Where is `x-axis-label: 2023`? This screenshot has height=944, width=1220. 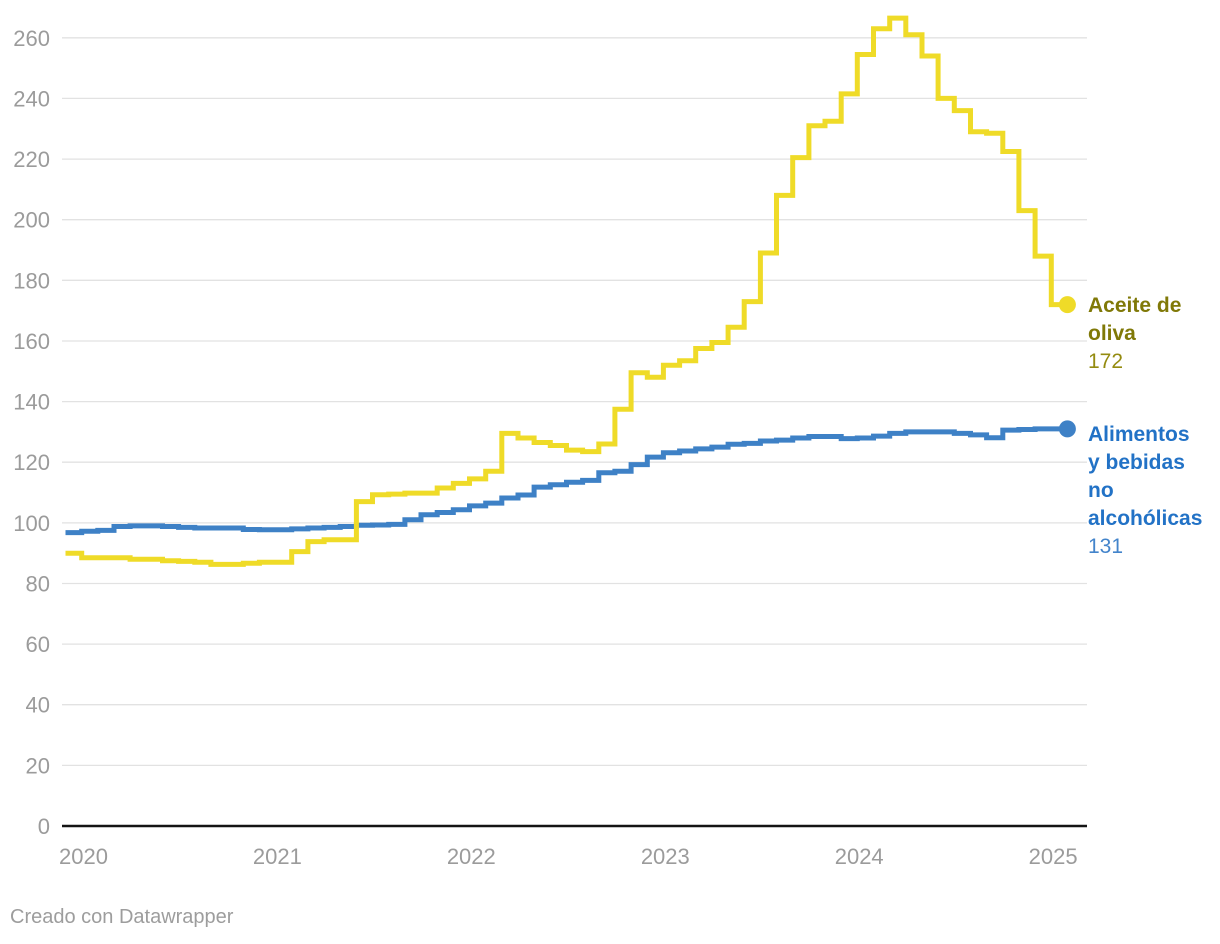
x-axis-label: 2023 is located at coordinates (665, 856).